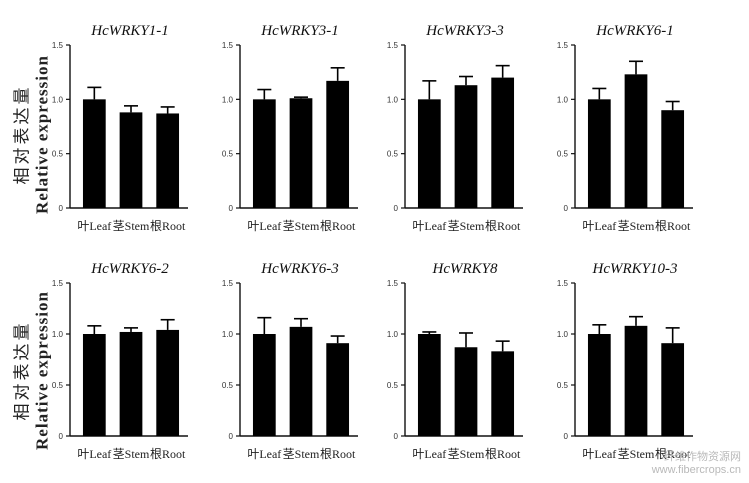  What do you see at coordinates (94, 454) in the screenshot?
I see `category-label-hcwrky6-2-0: 叶Leaf` at bounding box center [94, 454].